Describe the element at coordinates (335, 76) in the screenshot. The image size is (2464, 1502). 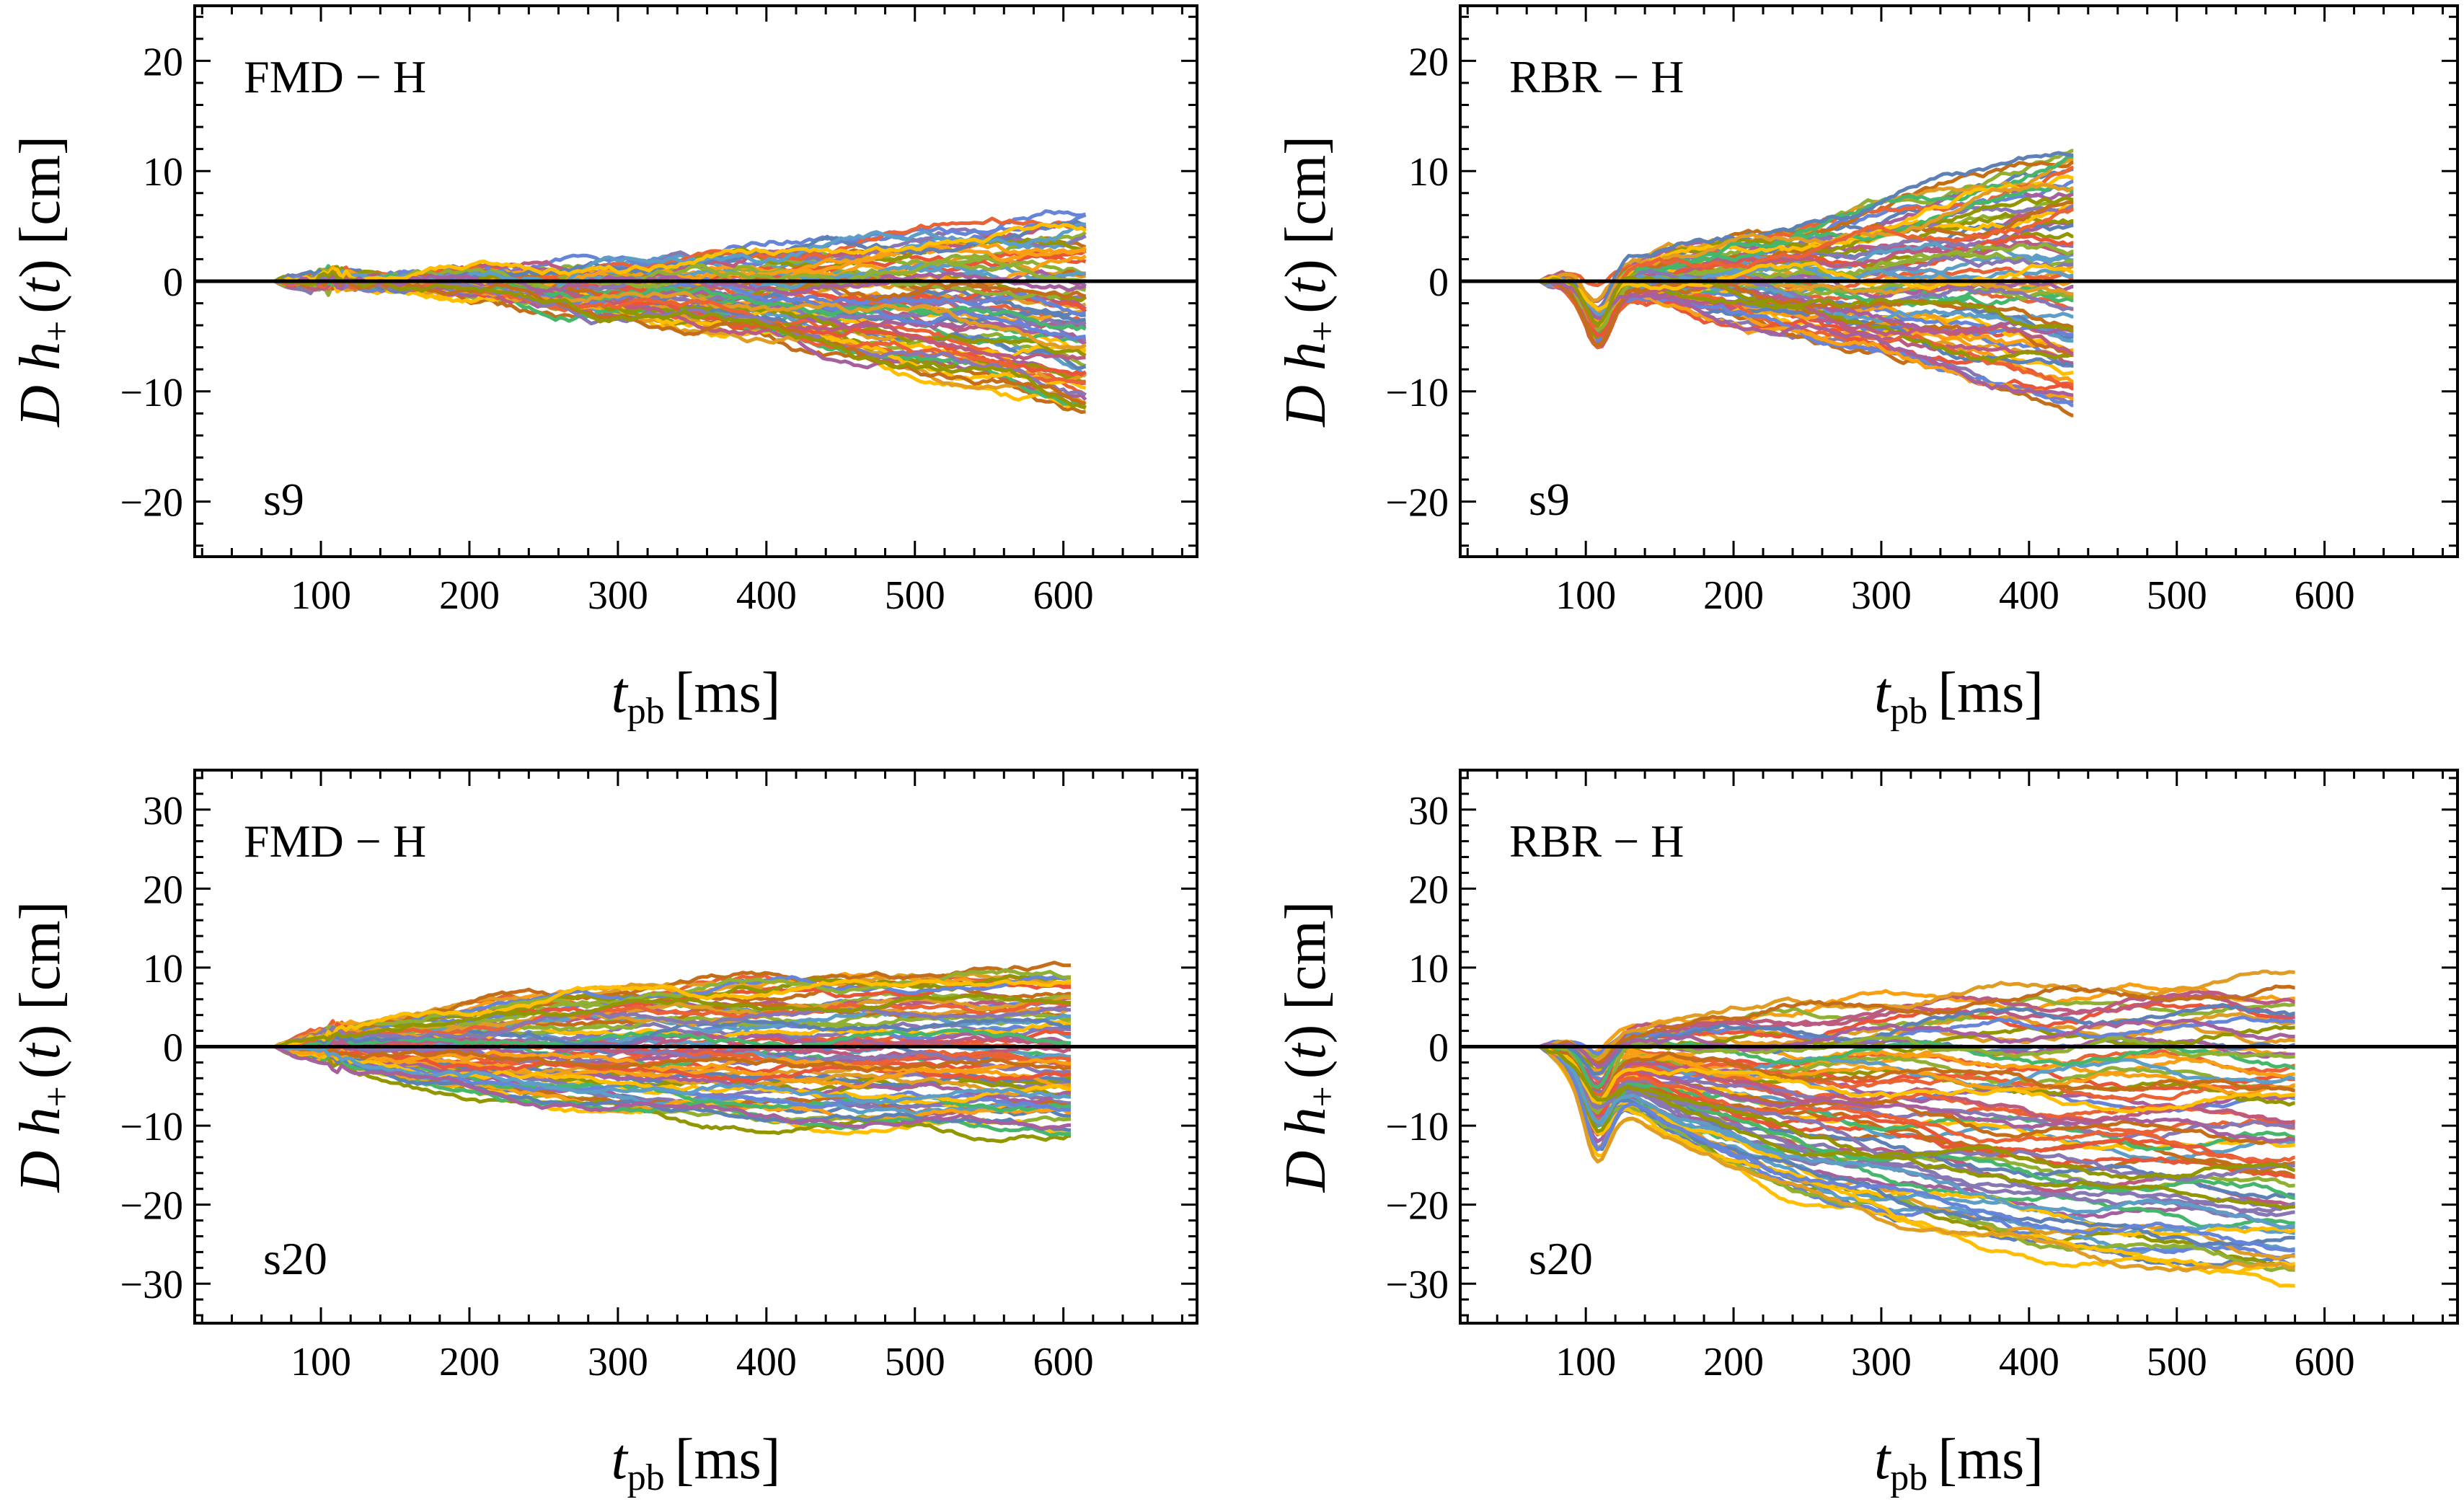
I see `panel-label: FMD − H` at that location.